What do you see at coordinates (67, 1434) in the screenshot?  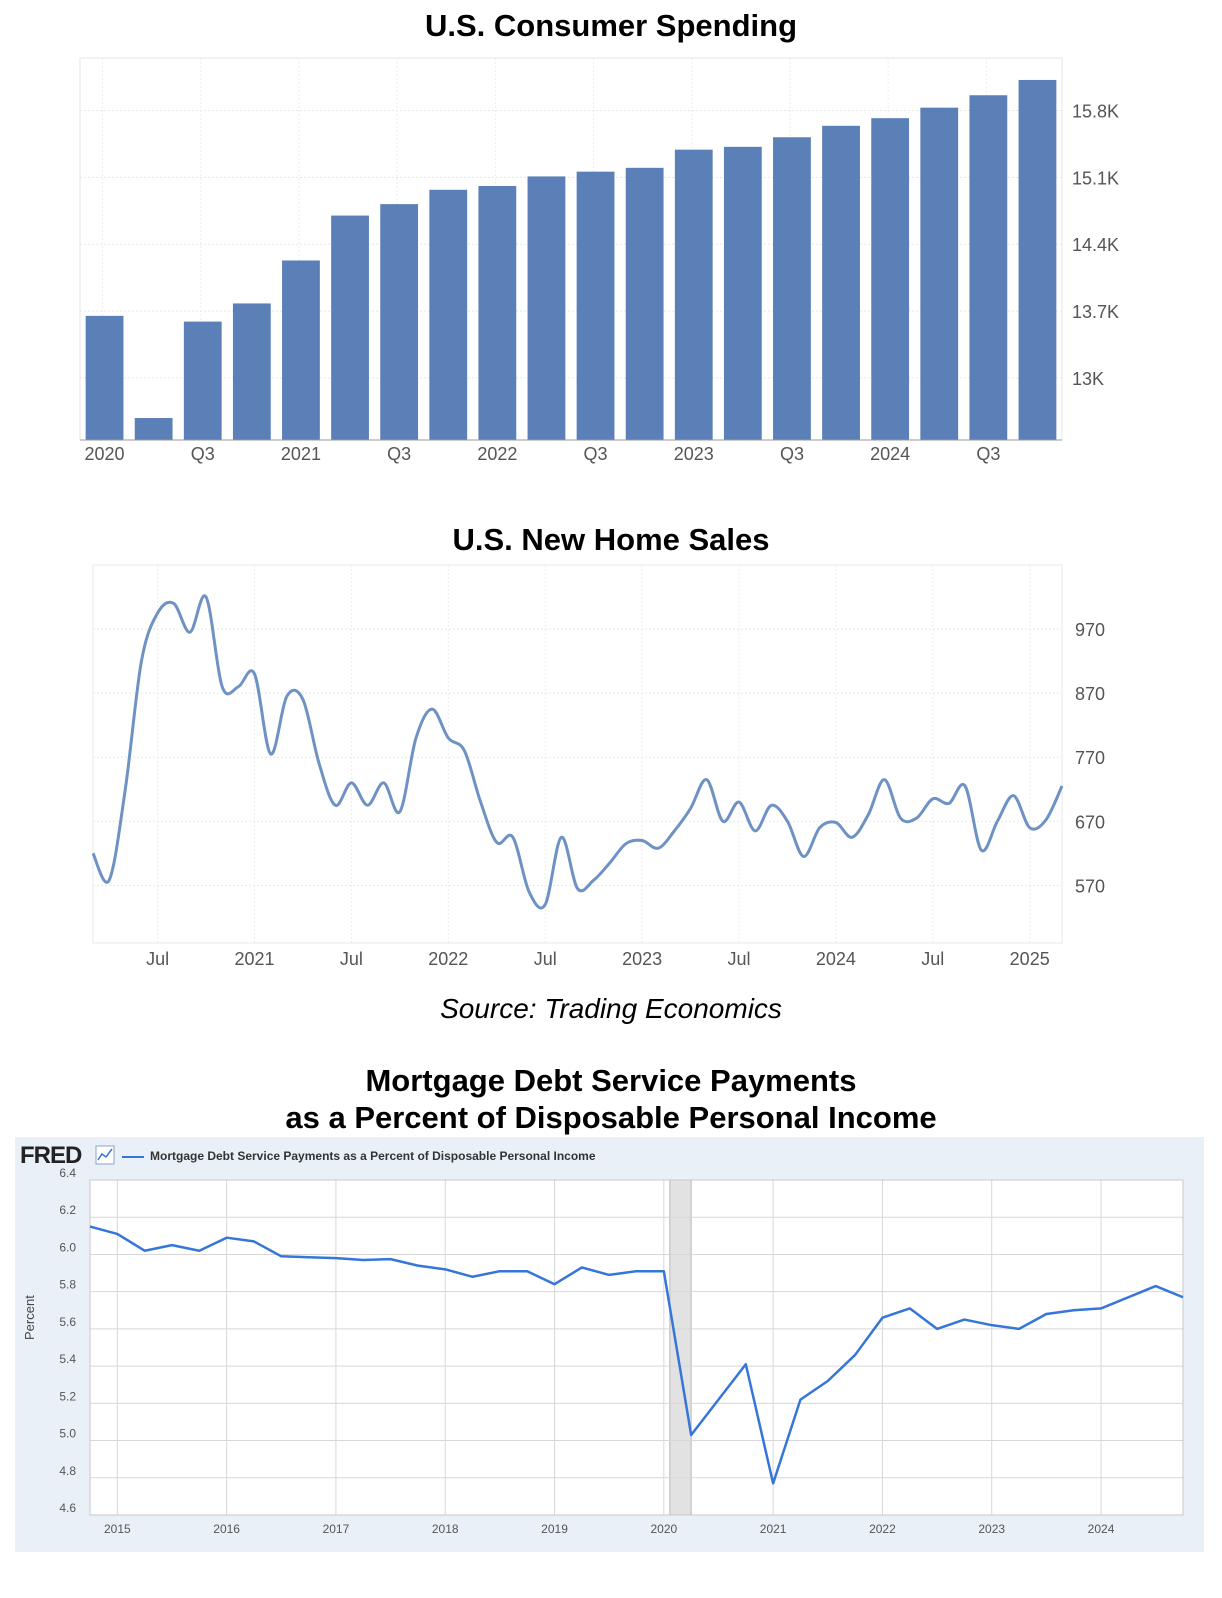 I see `y-tick-label: 5.0` at bounding box center [67, 1434].